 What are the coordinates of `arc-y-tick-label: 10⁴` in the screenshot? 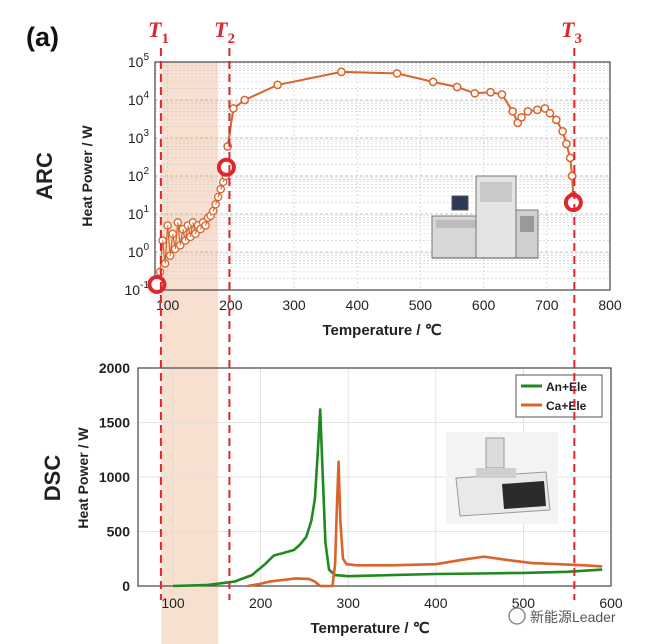 It's located at (139, 99).